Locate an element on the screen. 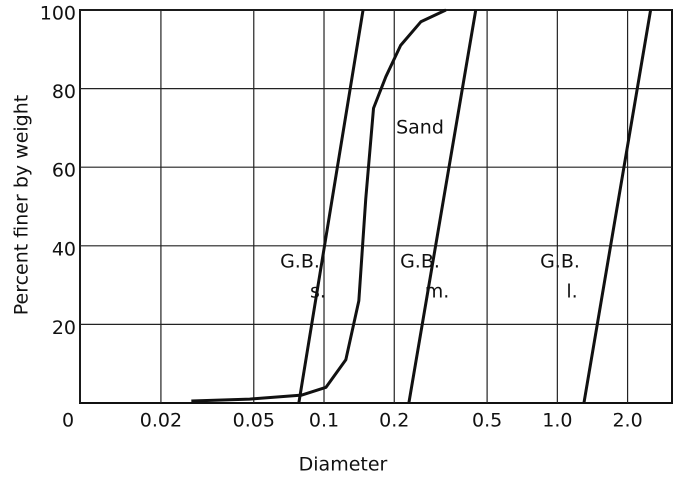  y-axis-title: Percent finer by weight is located at coordinates (22, 205).